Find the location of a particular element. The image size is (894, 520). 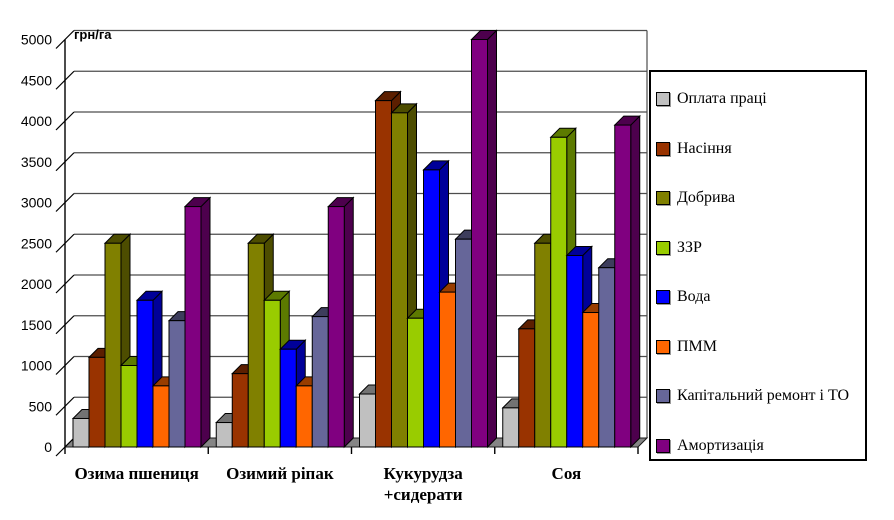

legend-item-label: Капітальний ремонт і ТО is located at coordinates (763, 395).